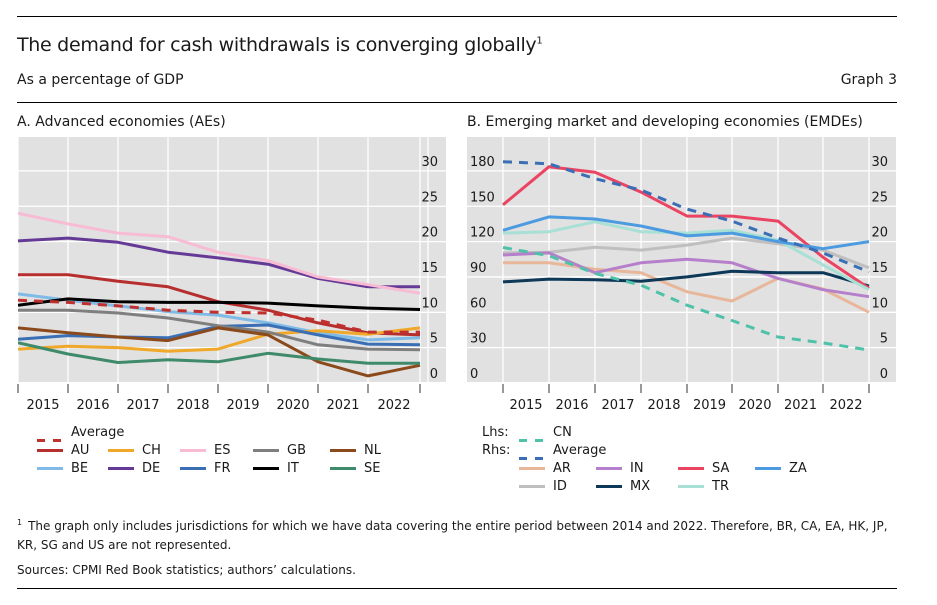 This screenshot has width=937, height=605. What do you see at coordinates (539, 41) in the screenshot?
I see `title-footnote-marker: 1` at bounding box center [539, 41].